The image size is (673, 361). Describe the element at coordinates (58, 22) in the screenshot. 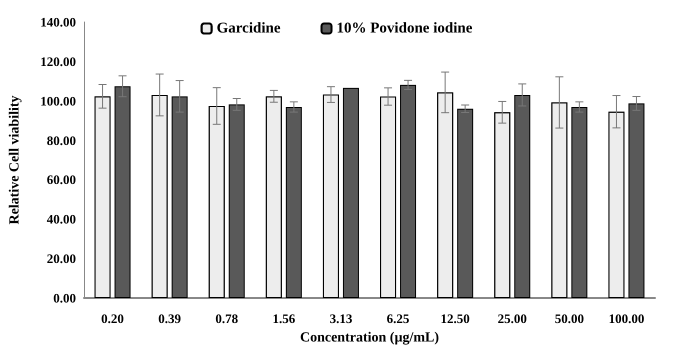

I see `y-tick-label: 140.00` at that location.